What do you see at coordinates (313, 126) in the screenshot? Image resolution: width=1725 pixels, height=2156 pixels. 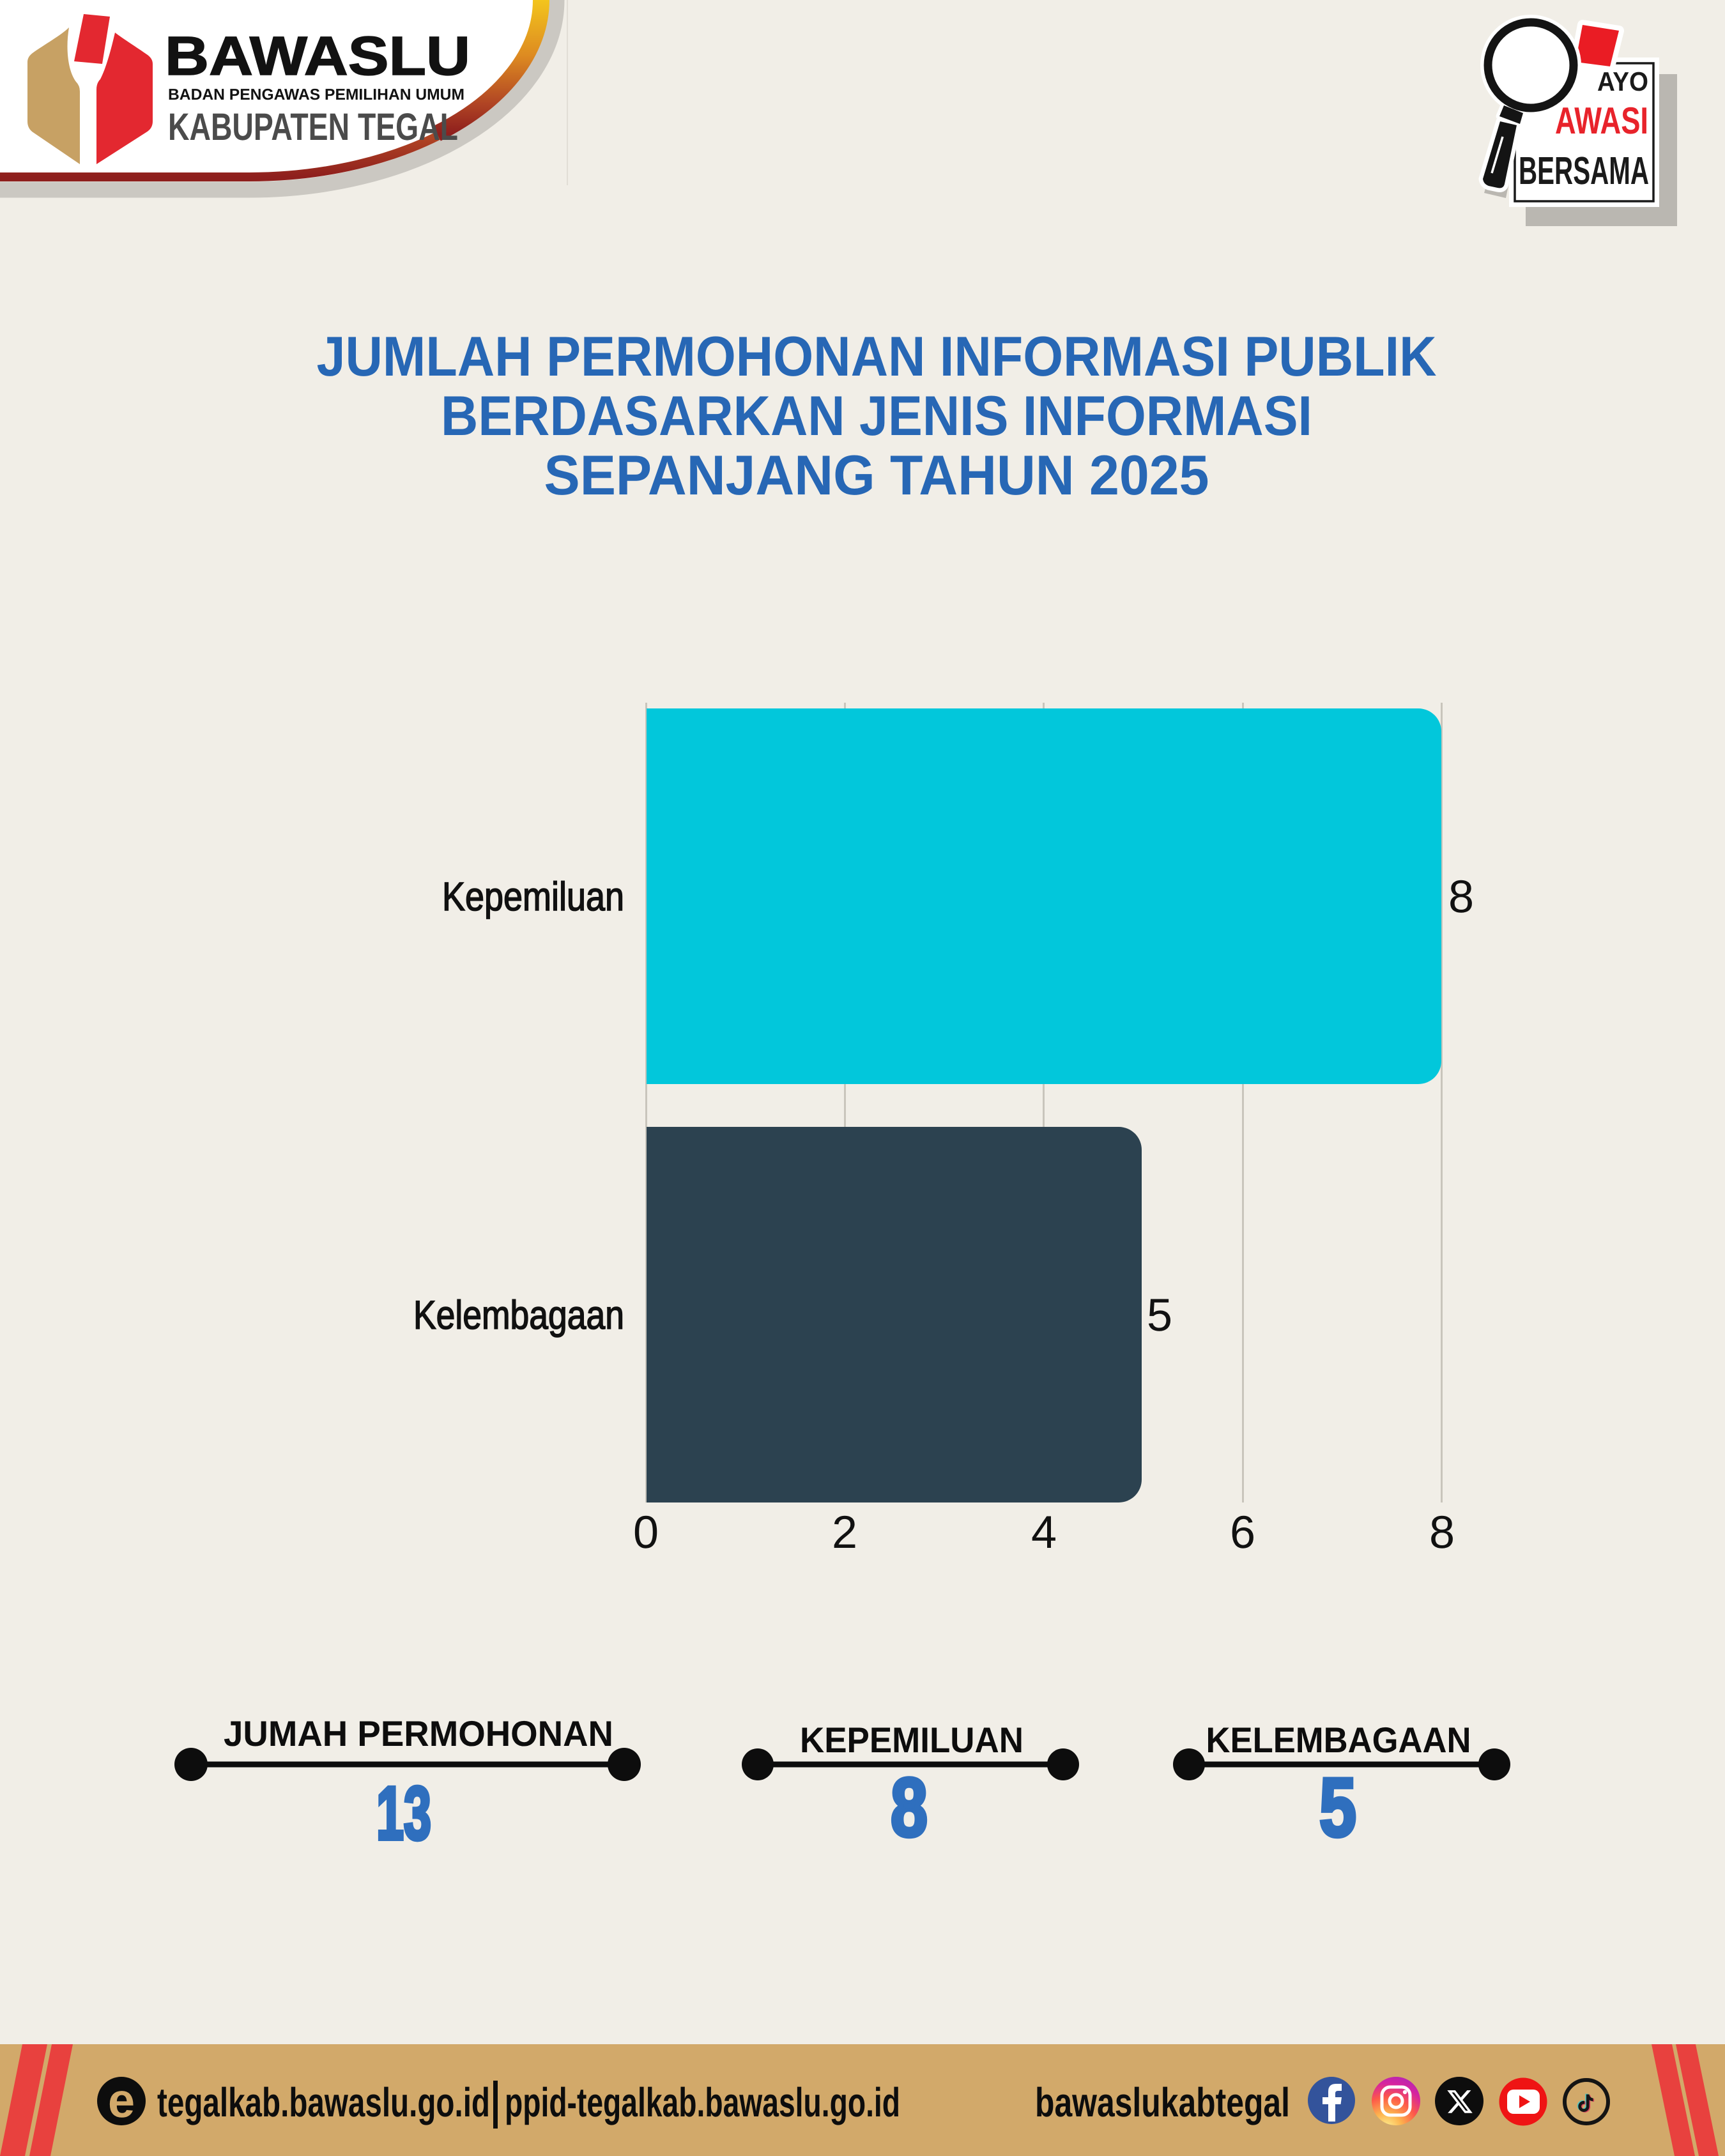 I see `svg-text: KABUPATEN TEGAL` at bounding box center [313, 126].